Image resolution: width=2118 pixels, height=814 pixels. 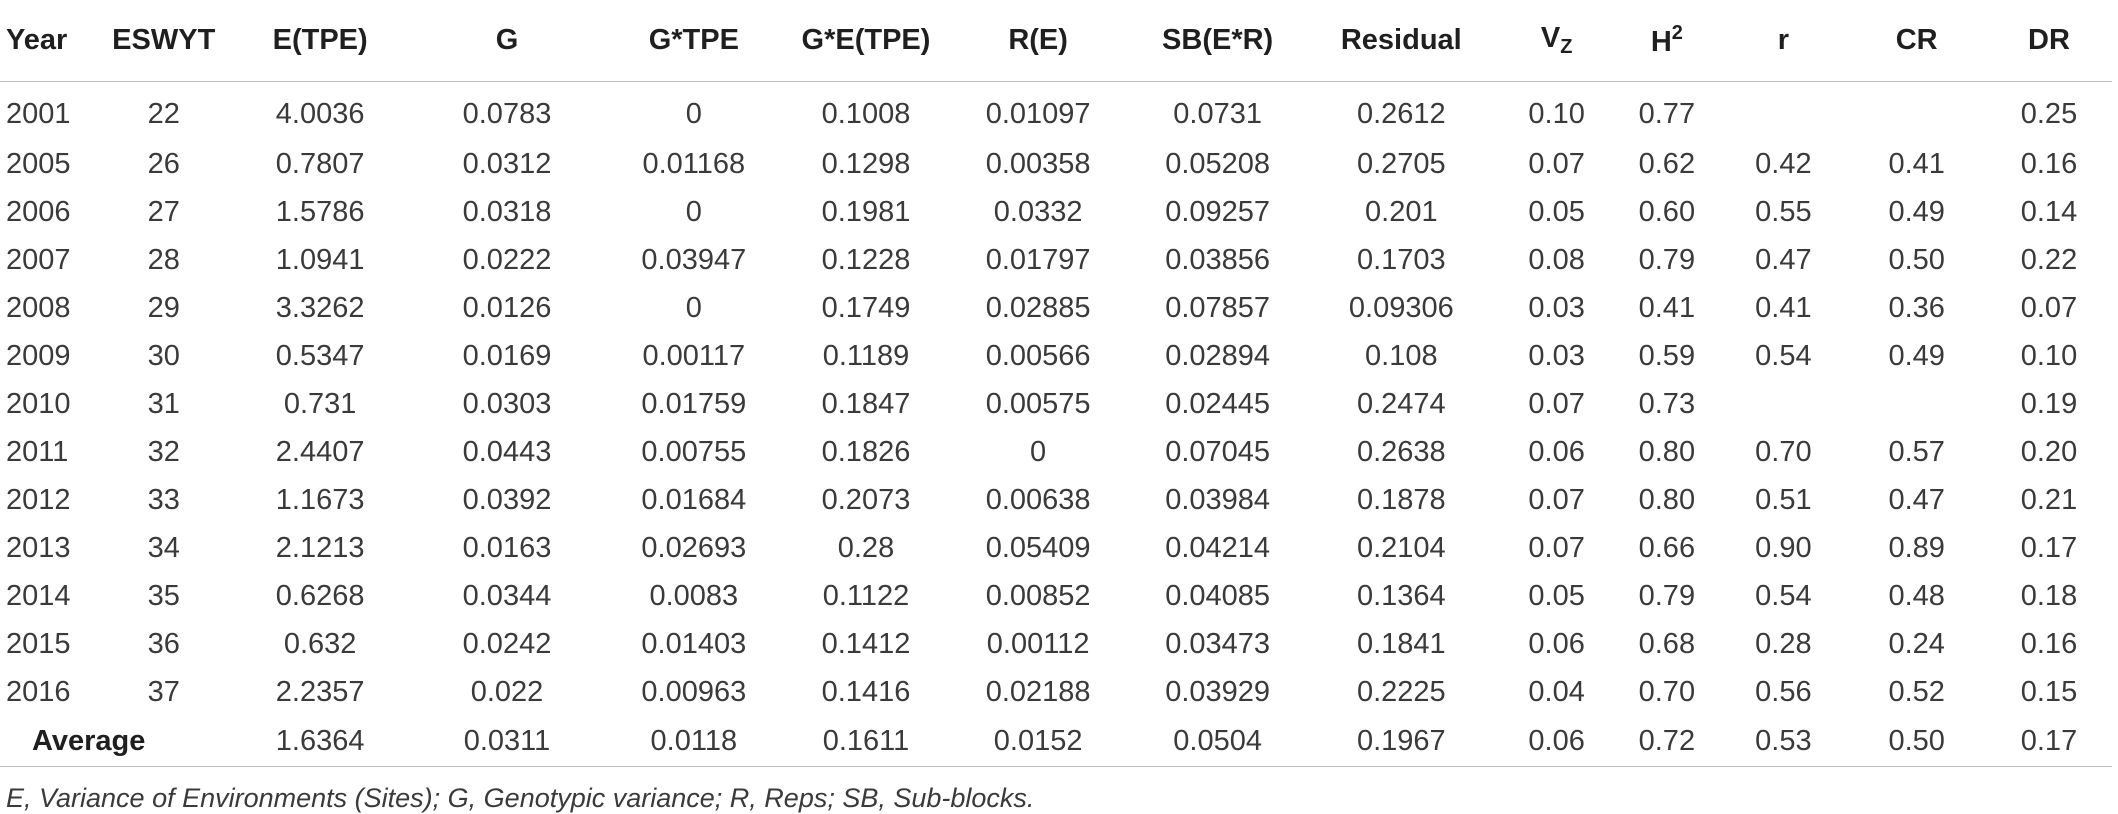 What do you see at coordinates (694, 403) in the screenshot?
I see `cell-g-tpe: 0.01759` at bounding box center [694, 403].